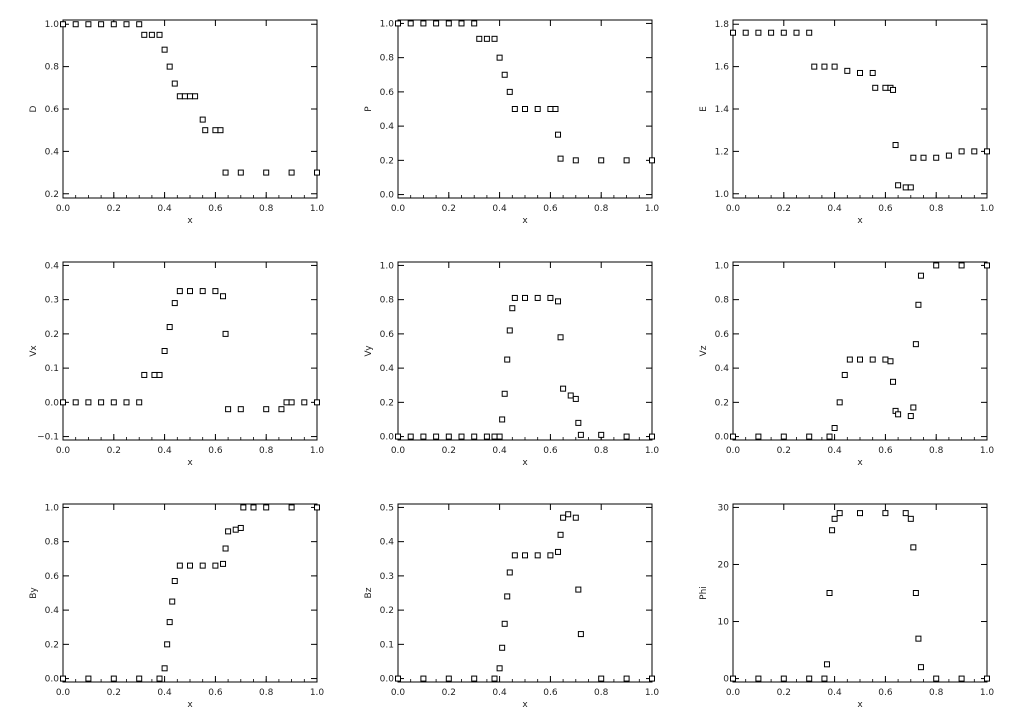 This screenshot has width=1010, height=722. I want to click on y-tick-label: 0.0, so click(52, 403).